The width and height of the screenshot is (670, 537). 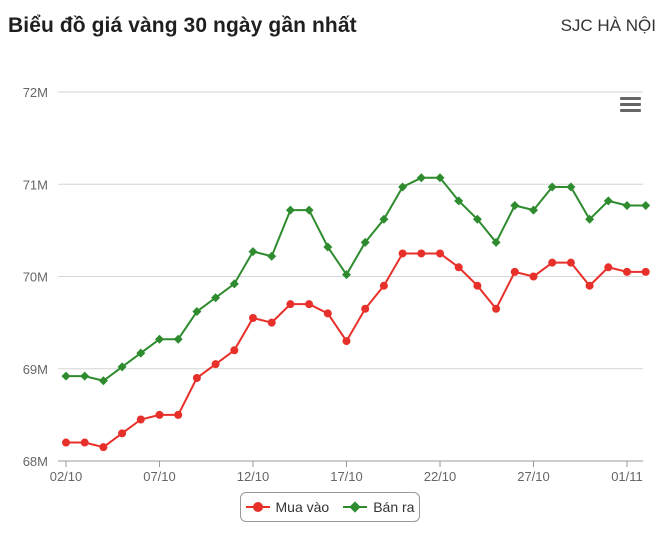 I want to click on y-tick-label: 72M, so click(x=35, y=92).